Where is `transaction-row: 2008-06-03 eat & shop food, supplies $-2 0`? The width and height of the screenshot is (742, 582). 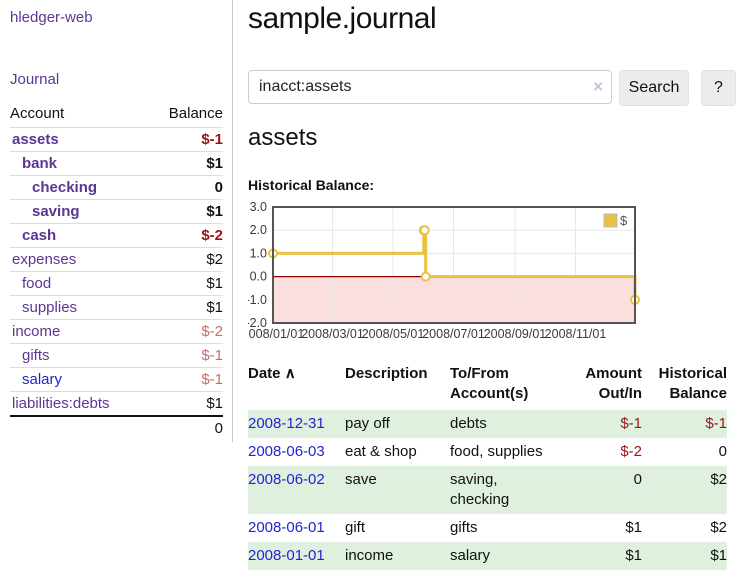 transaction-row: 2008-06-03 eat & shop food, supplies $-2 0 is located at coordinates (487, 452).